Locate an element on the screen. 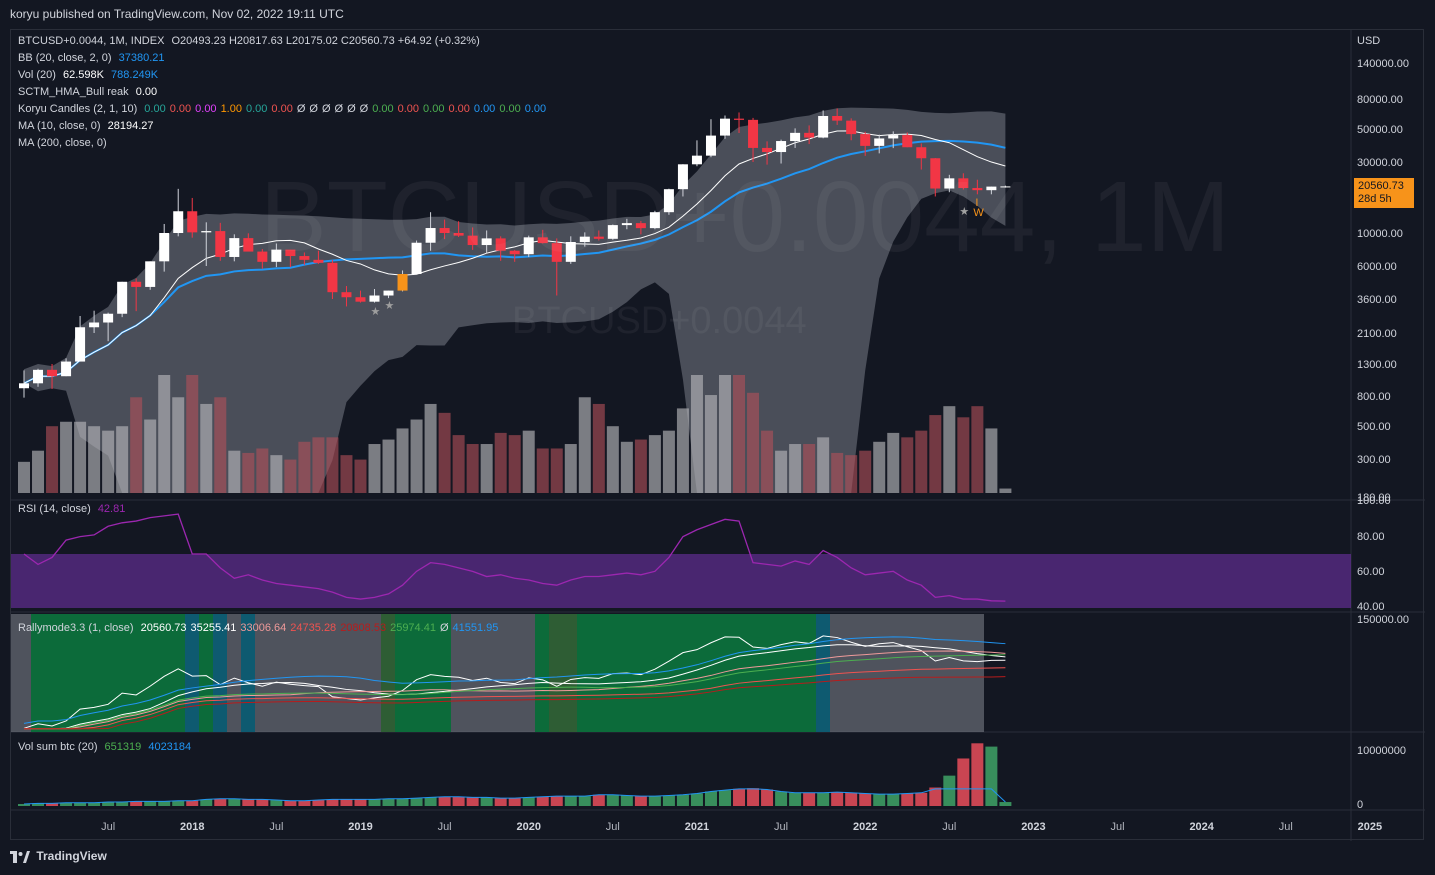 Image resolution: width=1435 pixels, height=875 pixels. rsi-axis-label: 40.00 is located at coordinates (1371, 607).